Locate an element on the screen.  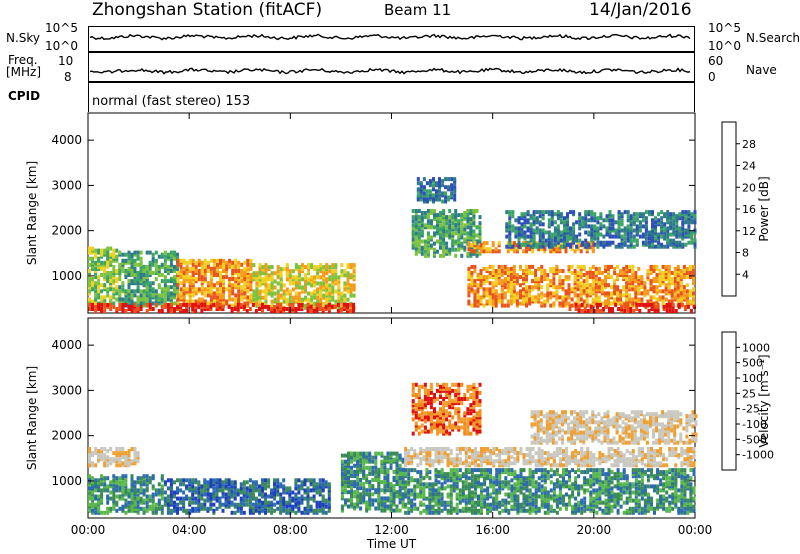
nsky-panel is located at coordinates (391, 39).